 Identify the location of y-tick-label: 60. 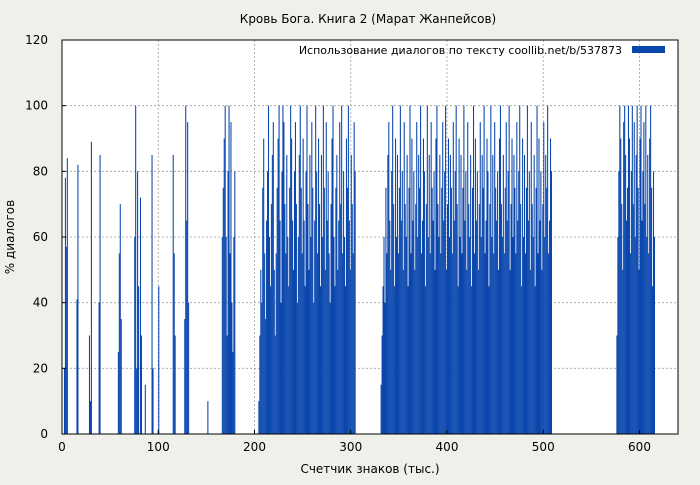
(40, 237).